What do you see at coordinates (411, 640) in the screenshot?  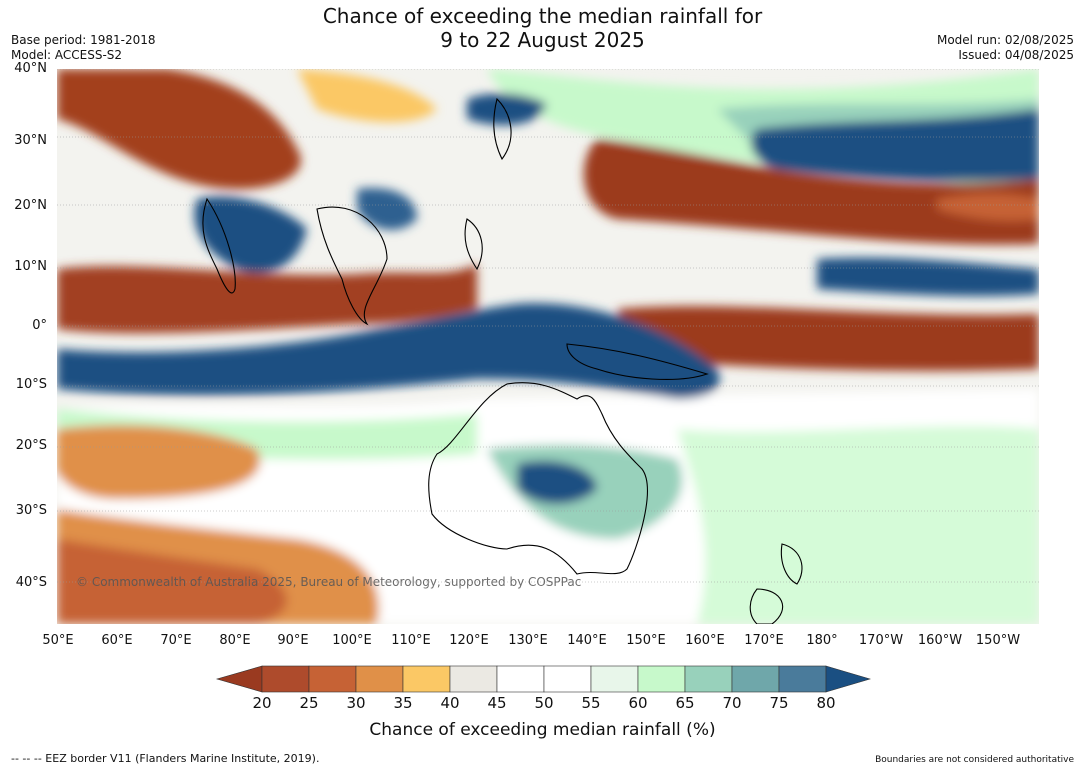 I see `lon-label-110e: 110°E` at bounding box center [411, 640].